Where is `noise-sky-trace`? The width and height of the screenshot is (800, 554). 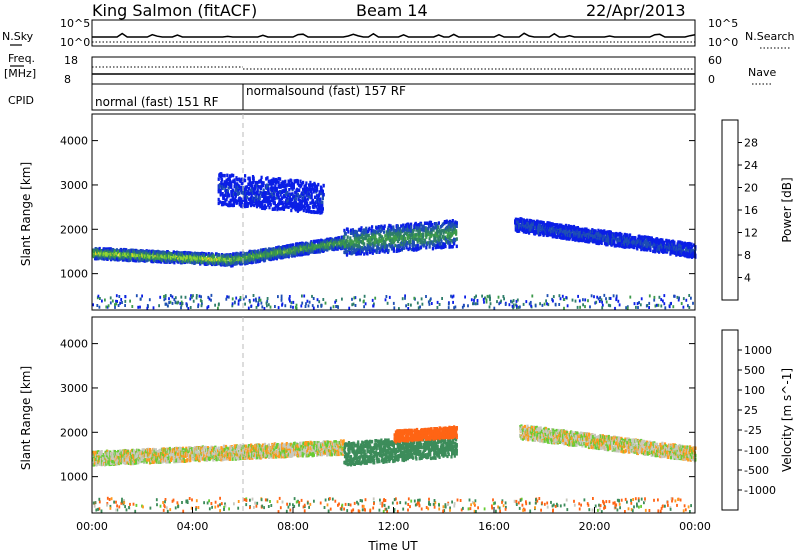 noise-sky-trace is located at coordinates (394, 35).